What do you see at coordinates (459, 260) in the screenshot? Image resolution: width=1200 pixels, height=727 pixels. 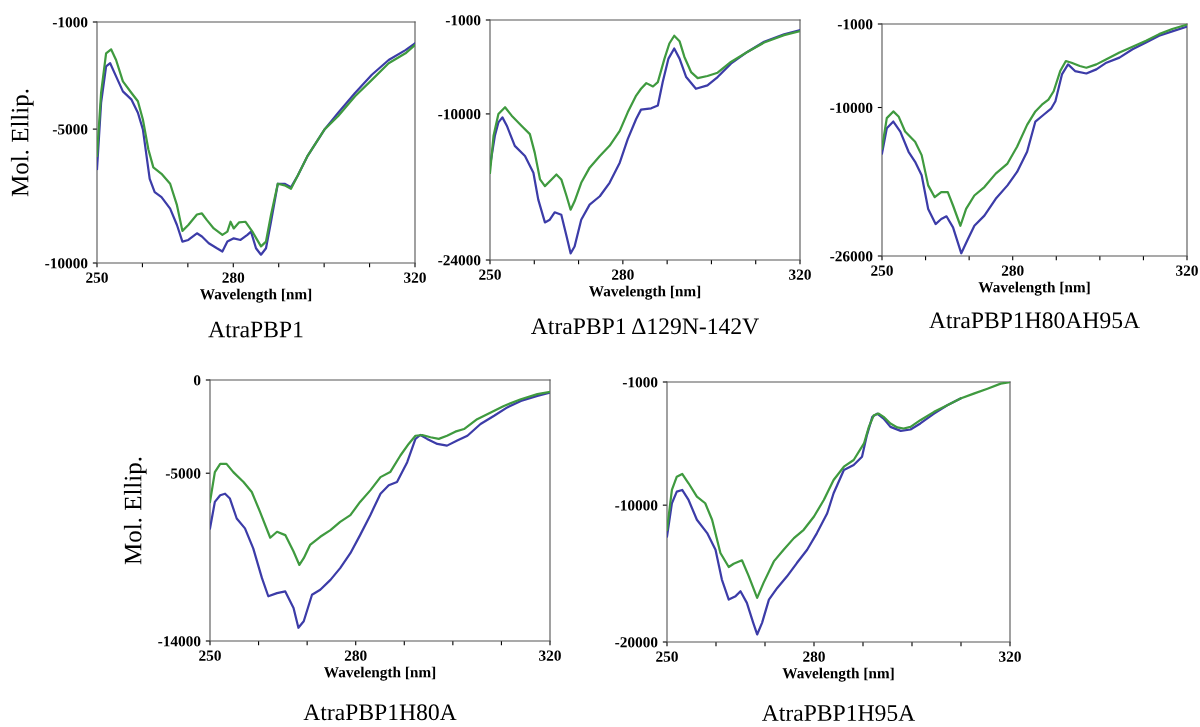 I see `y-tick-label: -24000` at bounding box center [459, 260].